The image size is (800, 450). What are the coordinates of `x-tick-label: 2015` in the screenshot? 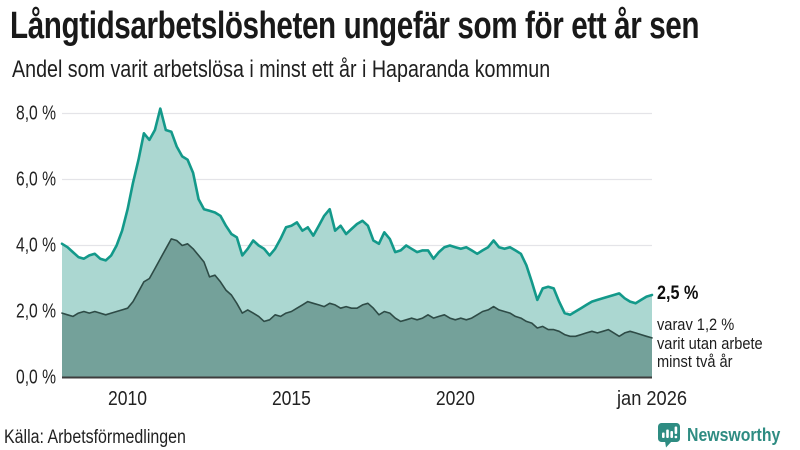 It's located at (291, 399).